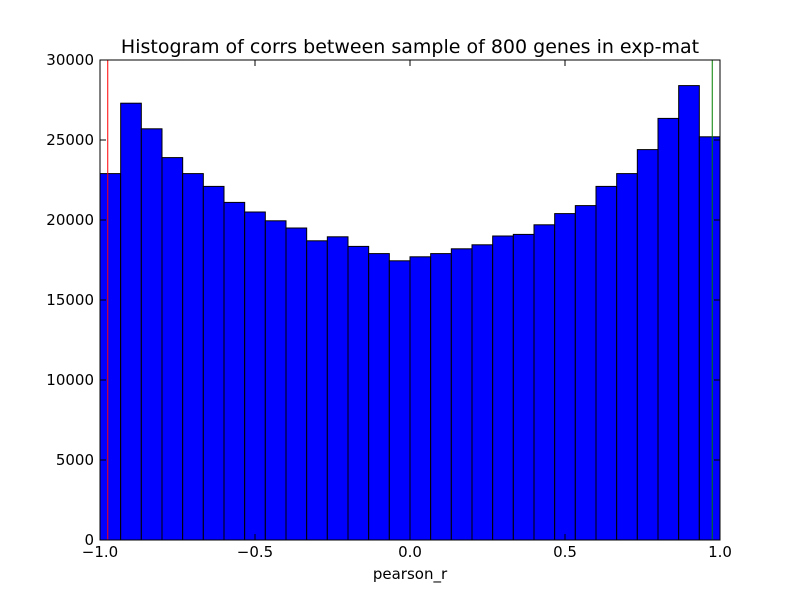  What do you see at coordinates (410, 552) in the screenshot?
I see `x-tick-label: 0.0` at bounding box center [410, 552].